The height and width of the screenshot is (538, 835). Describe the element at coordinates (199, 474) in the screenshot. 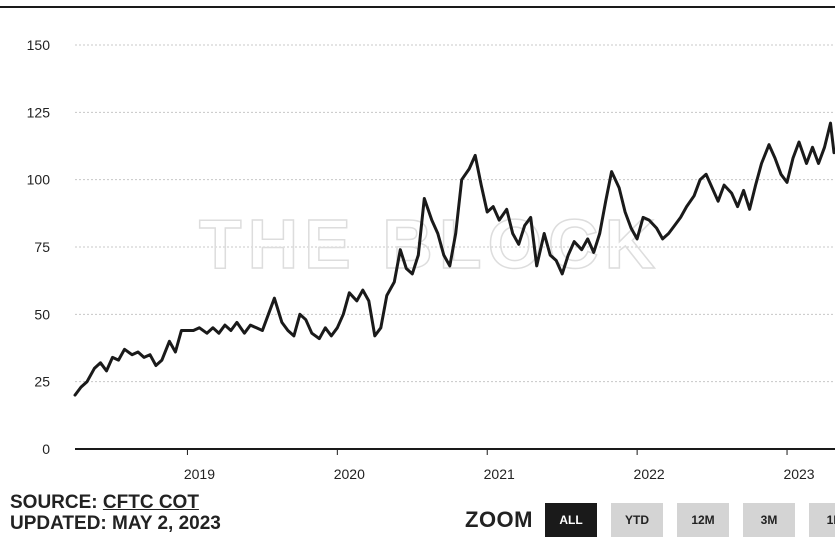

I see `x-tick-label: 2019` at that location.